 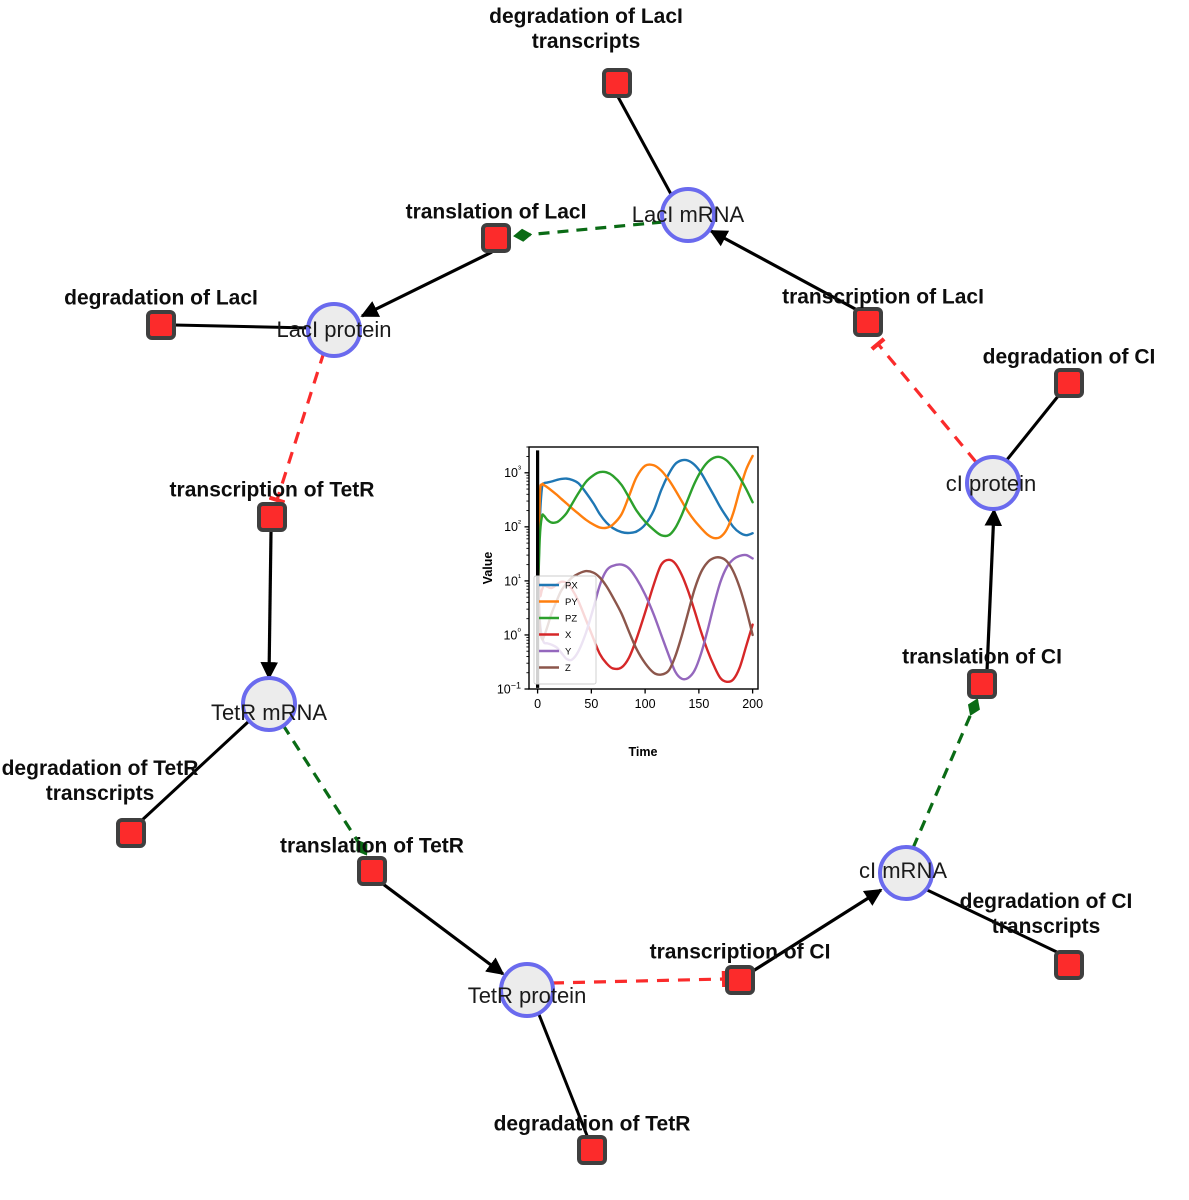 What do you see at coordinates (688, 215) in the screenshot?
I see `species-node-laci-mrna` at bounding box center [688, 215].